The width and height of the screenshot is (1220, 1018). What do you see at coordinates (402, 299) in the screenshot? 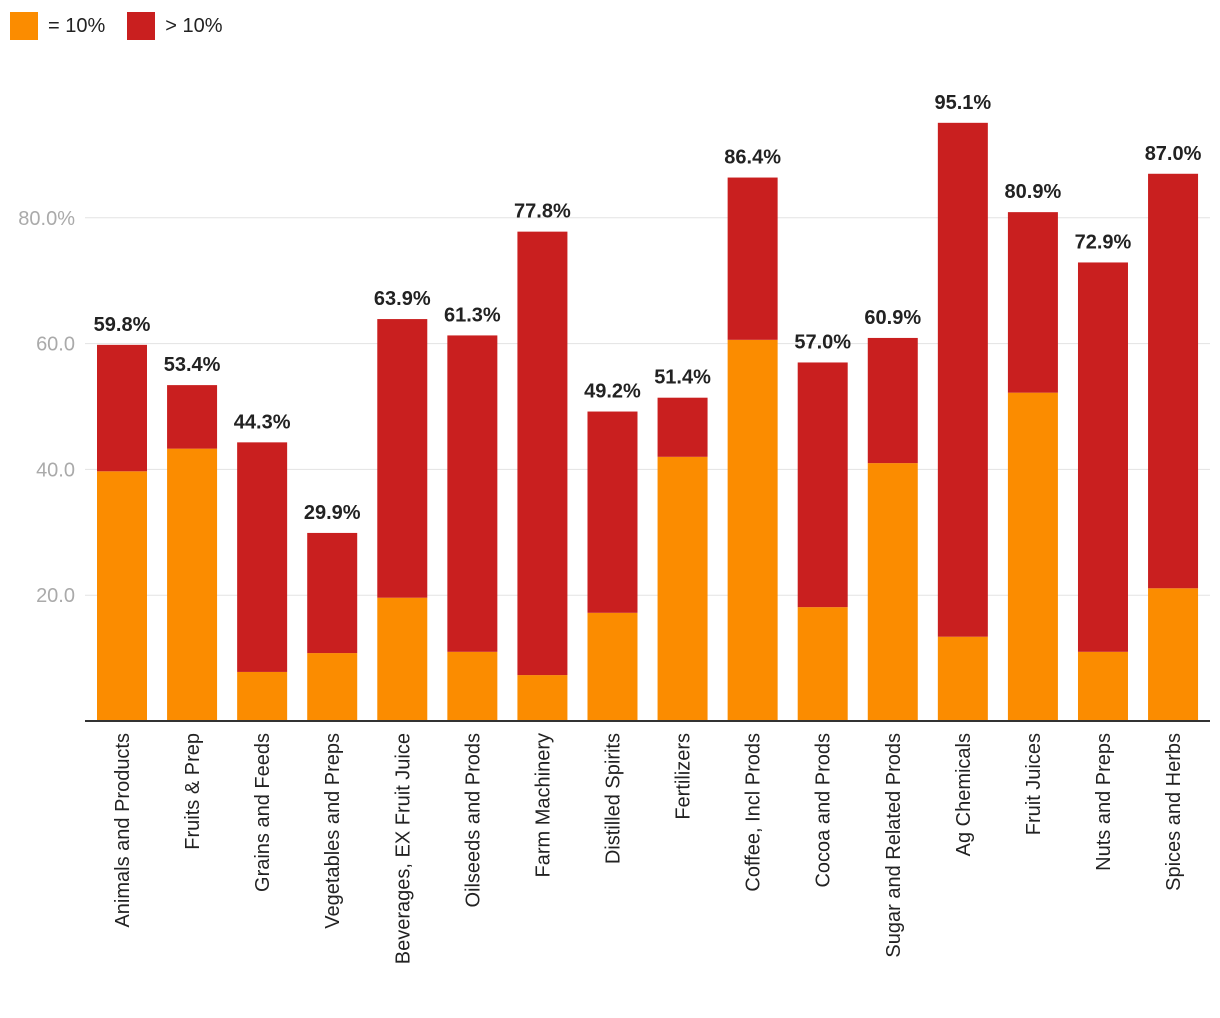
I see `bar-total-label: 63.9%` at bounding box center [402, 299].